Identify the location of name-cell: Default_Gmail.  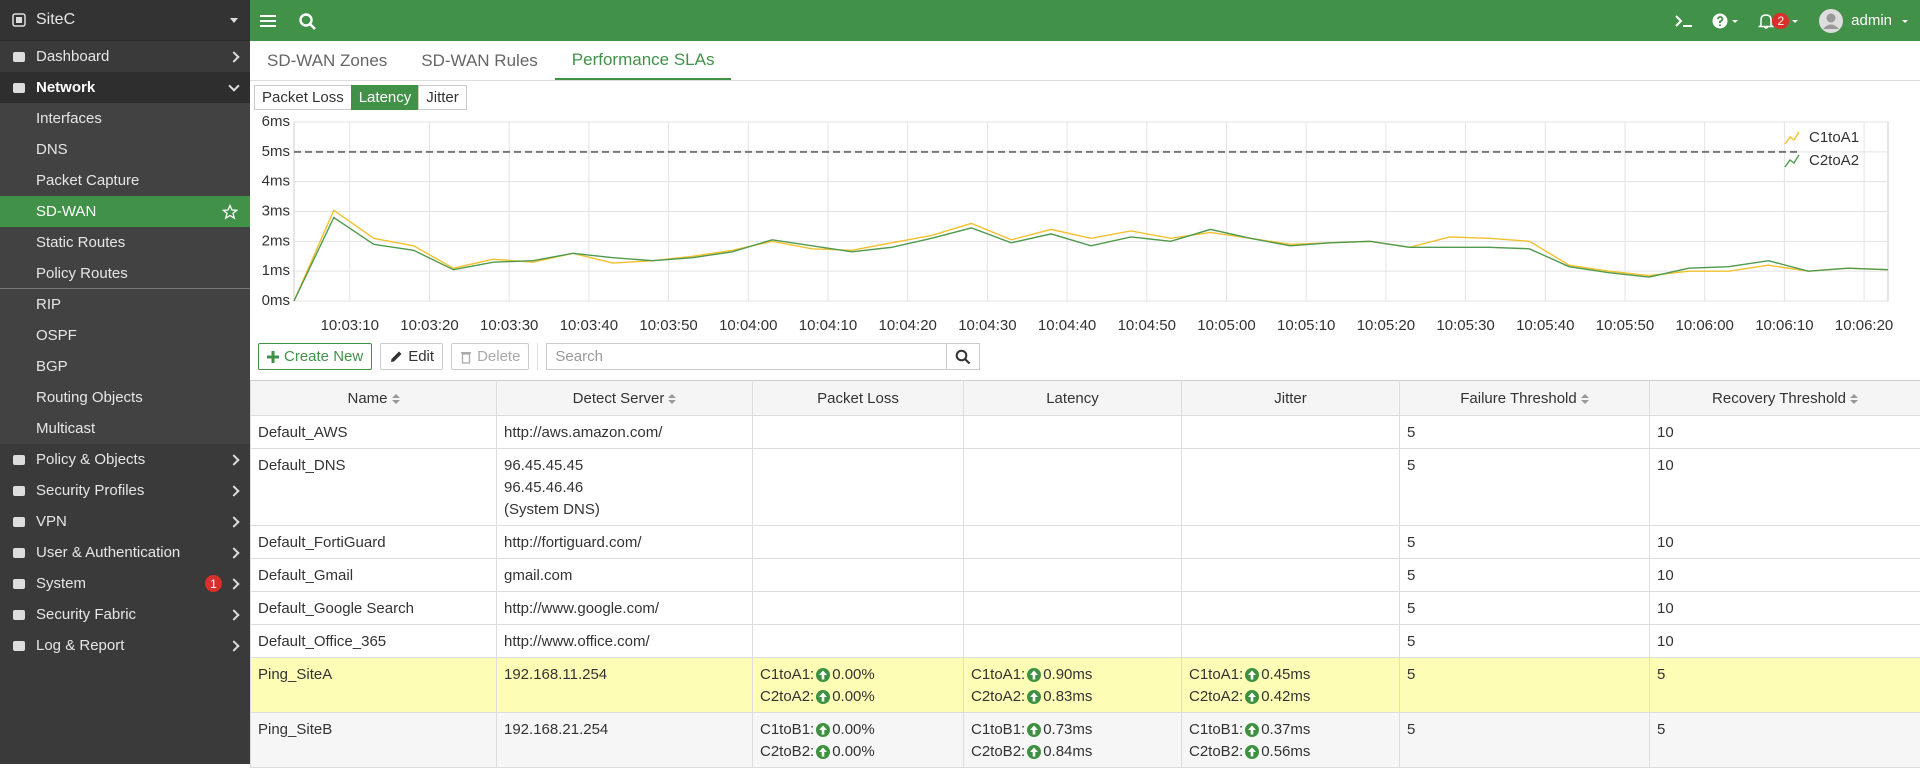
(374, 575).